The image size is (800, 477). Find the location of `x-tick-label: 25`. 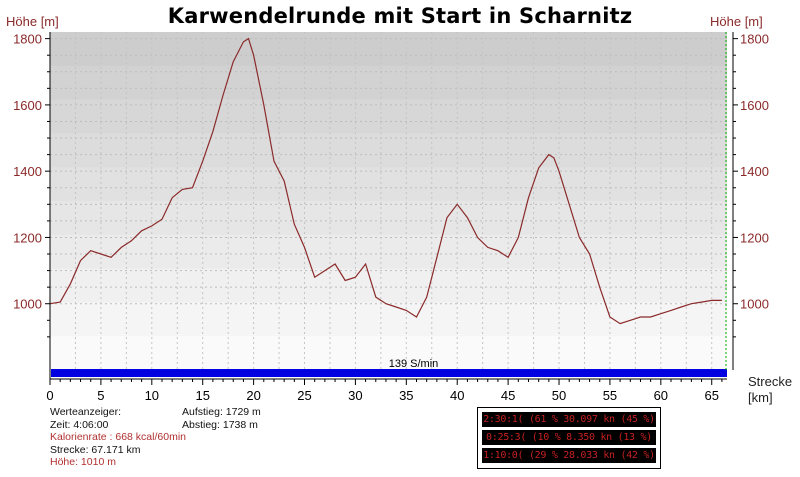

x-tick-label: 25 is located at coordinates (304, 395).